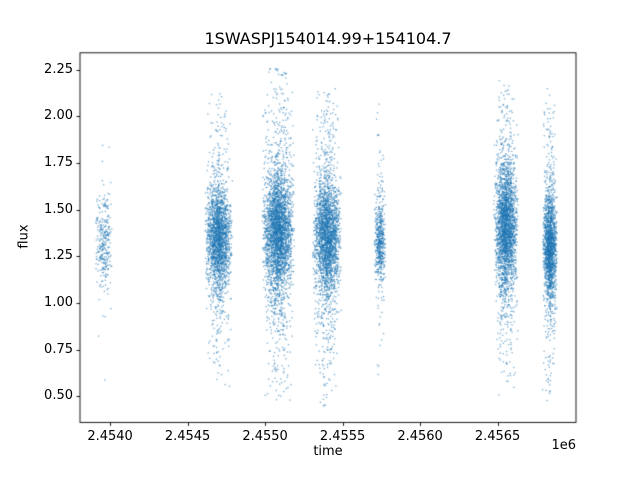 The height and width of the screenshot is (480, 640). Describe the element at coordinates (110, 437) in the screenshot. I see `x-tick-label: 2.4540` at that location.